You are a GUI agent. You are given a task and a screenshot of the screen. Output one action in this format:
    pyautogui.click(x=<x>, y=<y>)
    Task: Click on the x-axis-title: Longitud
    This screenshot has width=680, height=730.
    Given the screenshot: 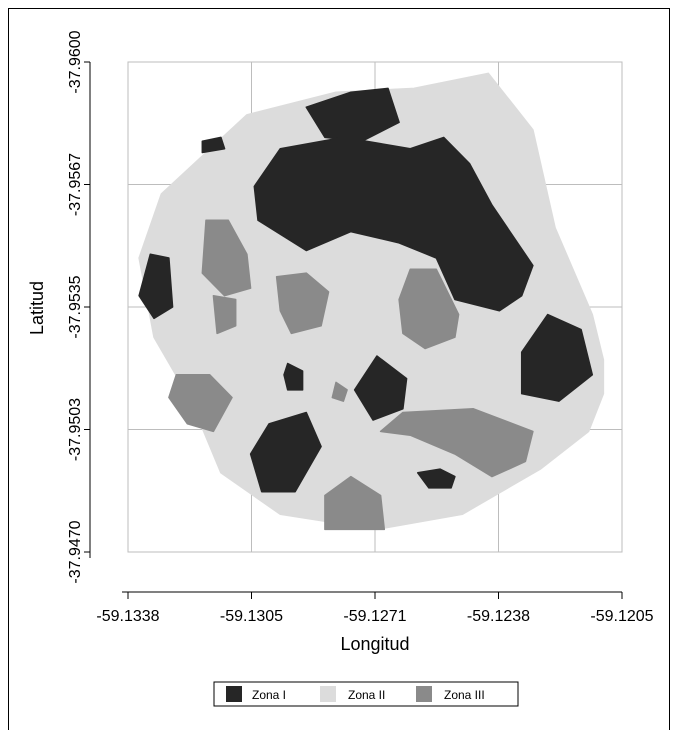 What is the action you would take?
    pyautogui.click(x=374, y=644)
    